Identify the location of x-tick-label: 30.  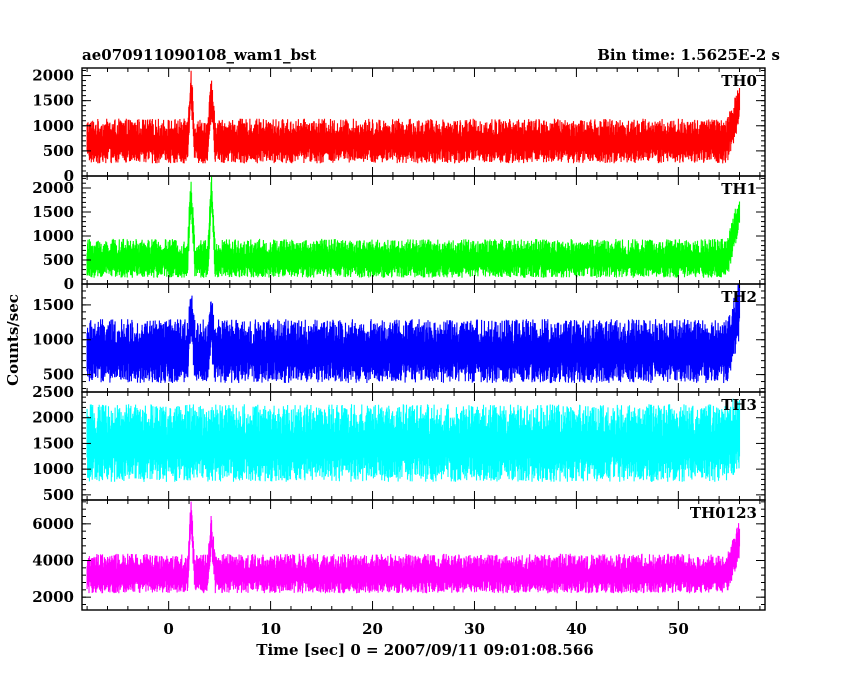
(474, 629).